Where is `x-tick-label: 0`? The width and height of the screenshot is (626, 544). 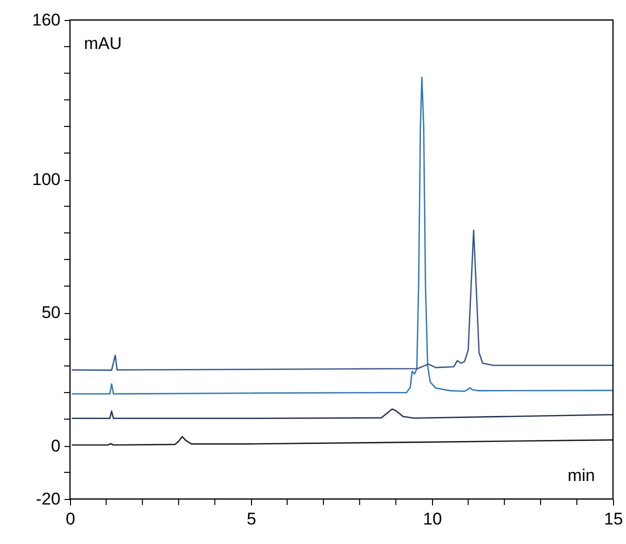
x-tick-label: 0 is located at coordinates (71, 519).